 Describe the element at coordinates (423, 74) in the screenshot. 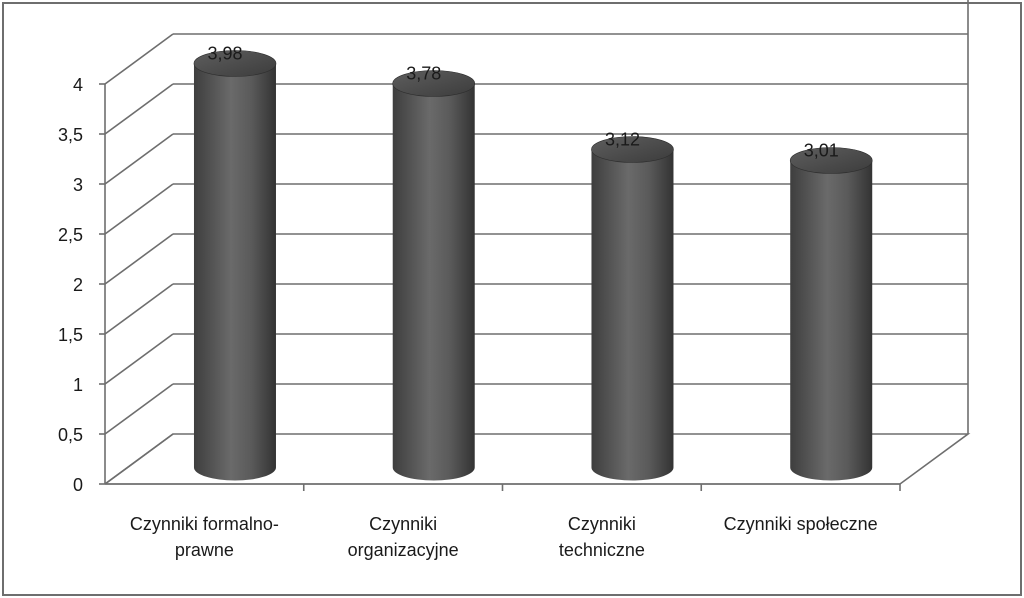

I see `data-label: 3,78` at that location.